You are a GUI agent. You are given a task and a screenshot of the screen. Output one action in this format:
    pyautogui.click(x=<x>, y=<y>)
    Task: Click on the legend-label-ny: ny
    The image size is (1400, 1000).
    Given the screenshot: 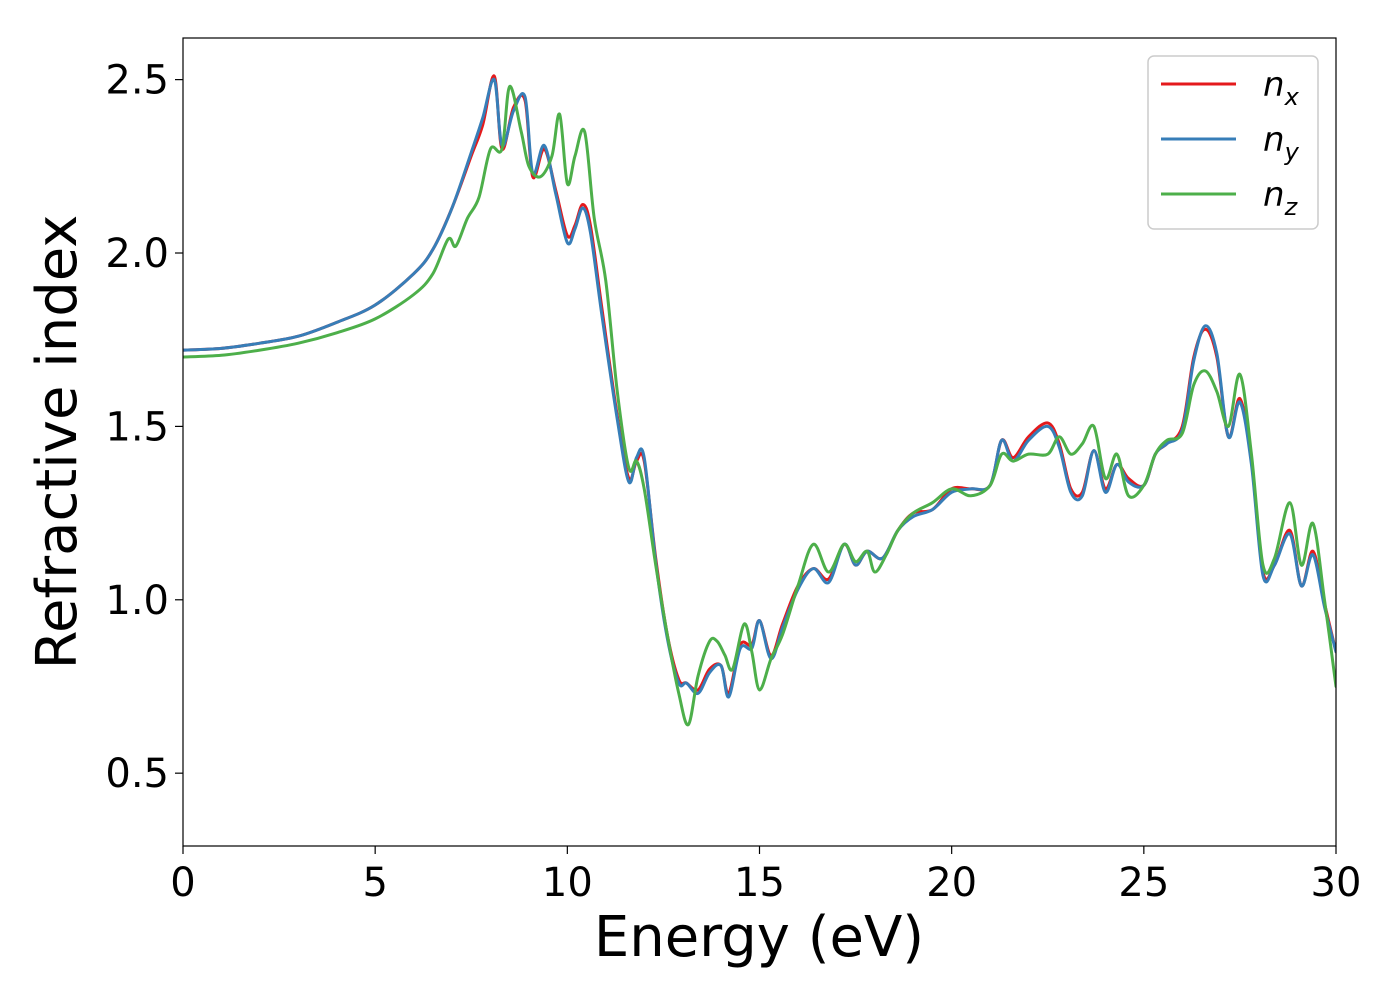 What is the action you would take?
    pyautogui.click(x=1281, y=143)
    